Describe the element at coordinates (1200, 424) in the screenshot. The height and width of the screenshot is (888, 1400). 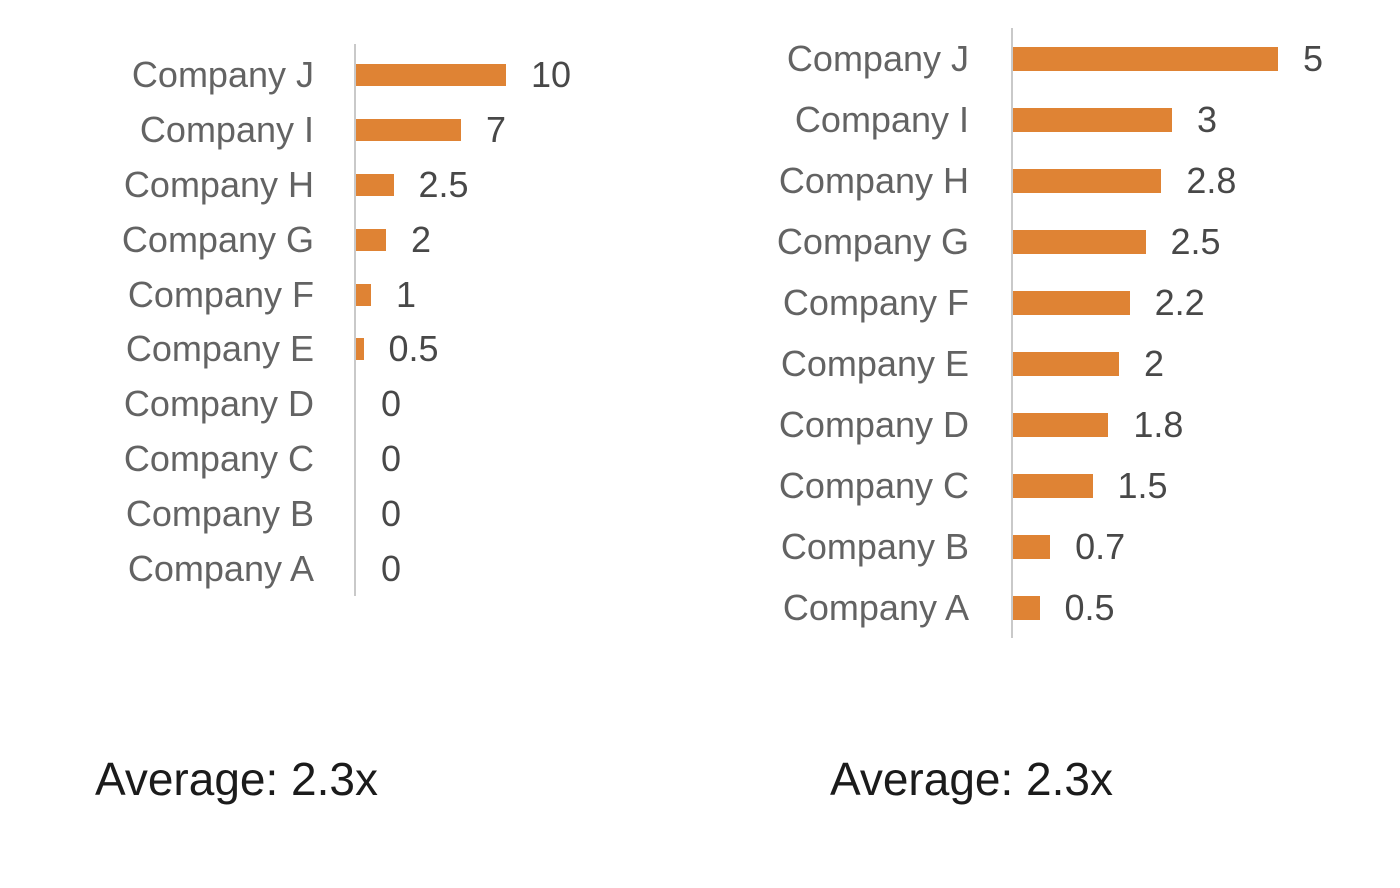
I see `bar-area: 1.8` at that location.